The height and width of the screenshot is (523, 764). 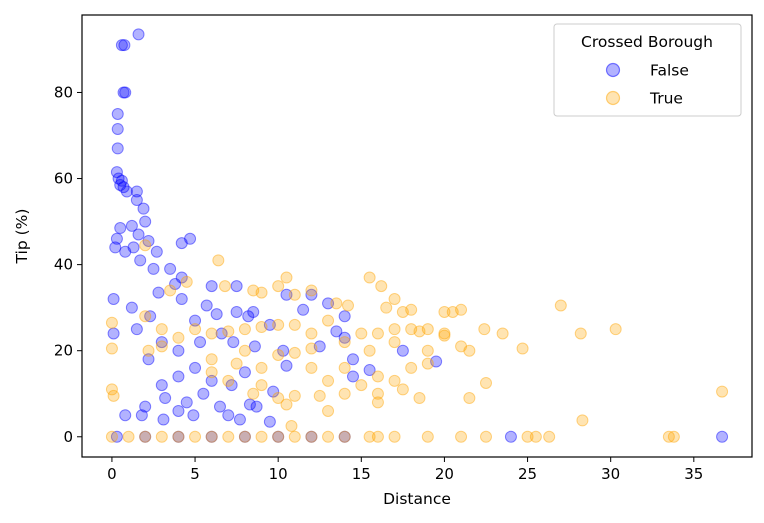 I want to click on x-tick-label-25: 25, so click(x=527, y=474).